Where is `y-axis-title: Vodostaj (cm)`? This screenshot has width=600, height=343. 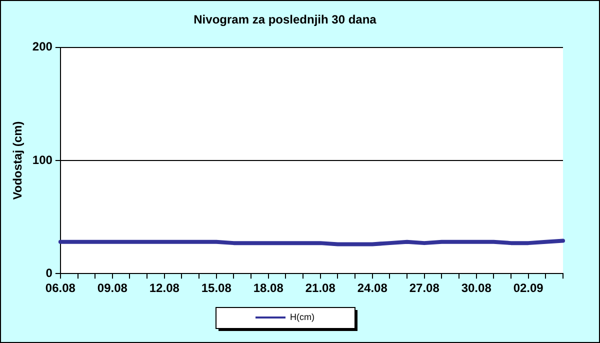 y-axis-title: Vodostaj (cm) is located at coordinates (17, 160).